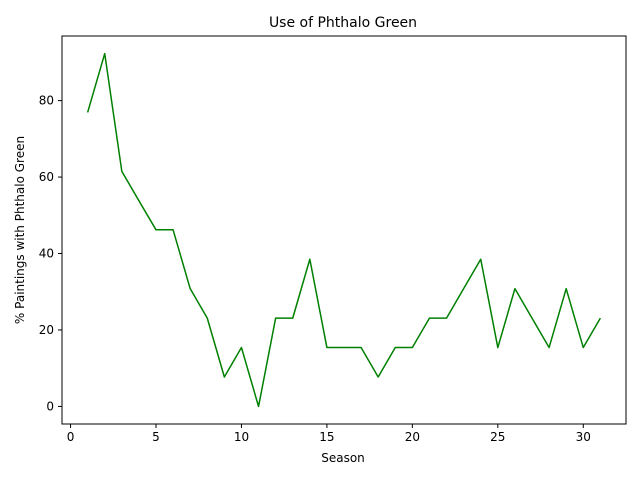 The height and width of the screenshot is (480, 640). What do you see at coordinates (156, 437) in the screenshot?
I see `x-tick-label: 5` at bounding box center [156, 437].